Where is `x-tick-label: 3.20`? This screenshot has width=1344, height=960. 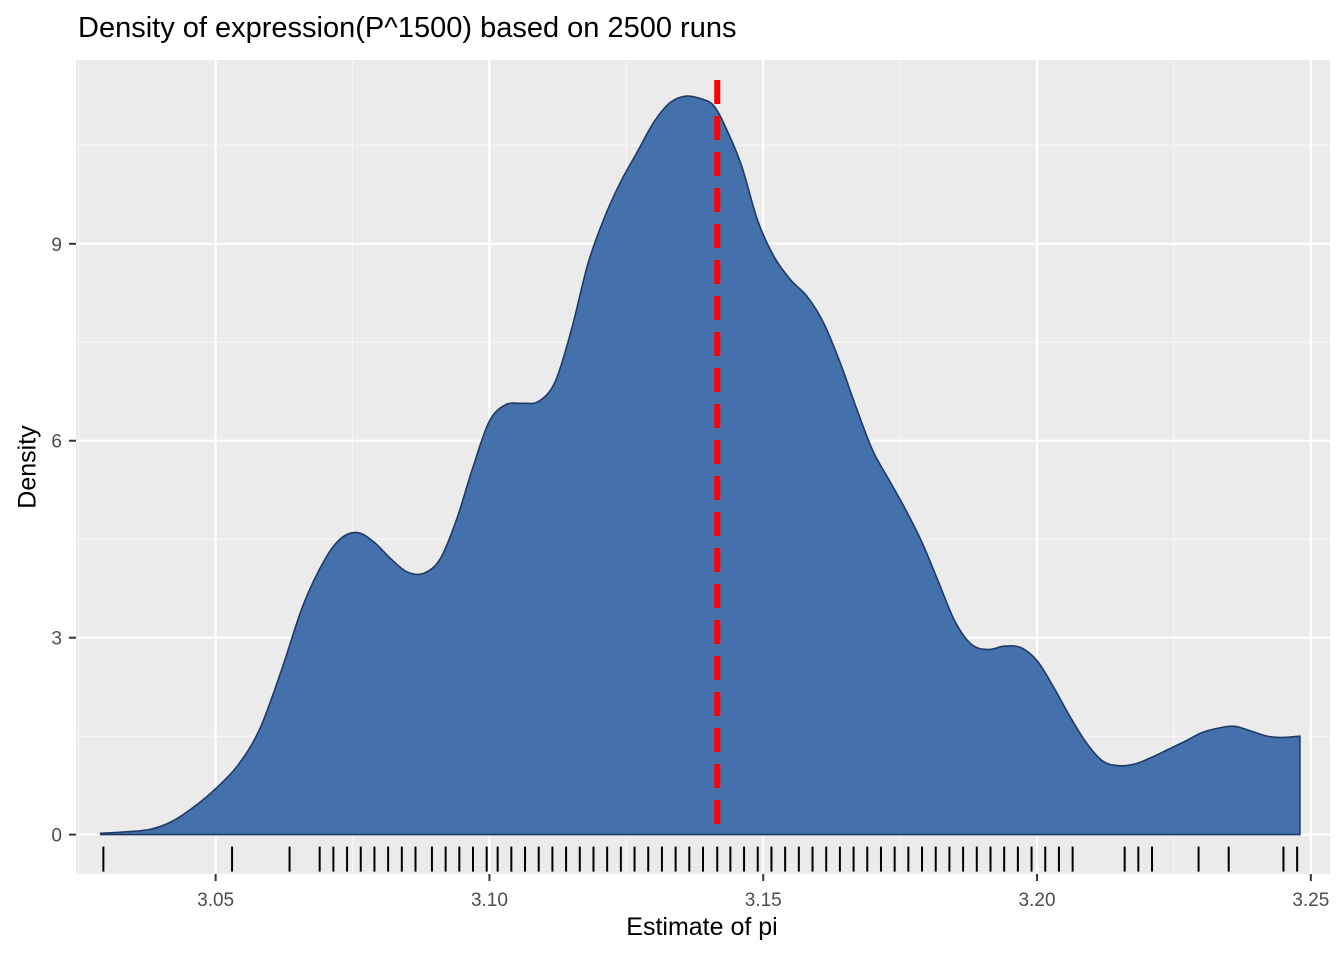 x-tick-label: 3.20 is located at coordinates (1037, 900).